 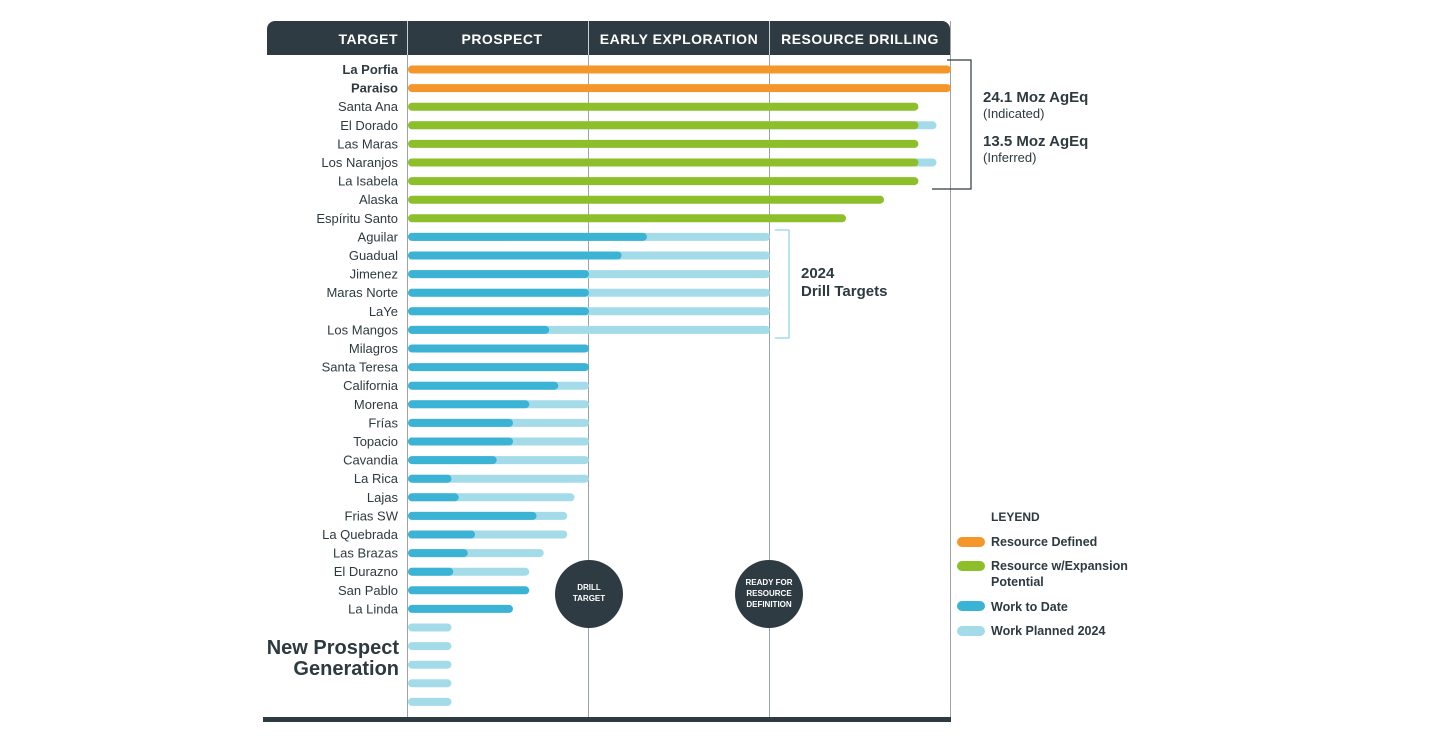 What do you see at coordinates (379, 199) in the screenshot?
I see `row-label-alaska: Alaska` at bounding box center [379, 199].